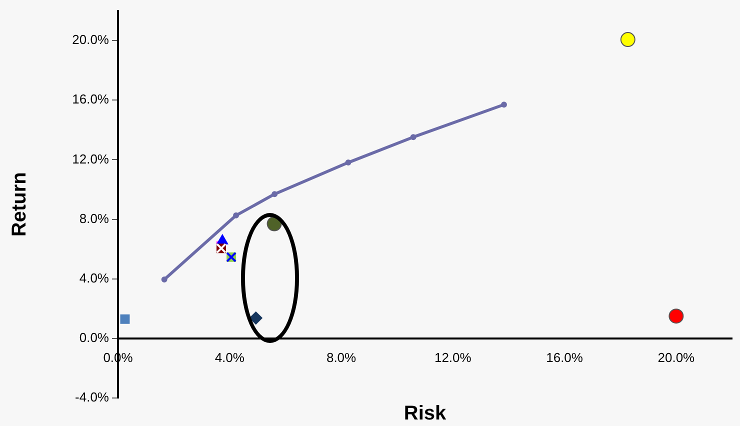 Image resolution: width=740 pixels, height=426 pixels. I want to click on y-tick-label: 12.0%, so click(91, 158).